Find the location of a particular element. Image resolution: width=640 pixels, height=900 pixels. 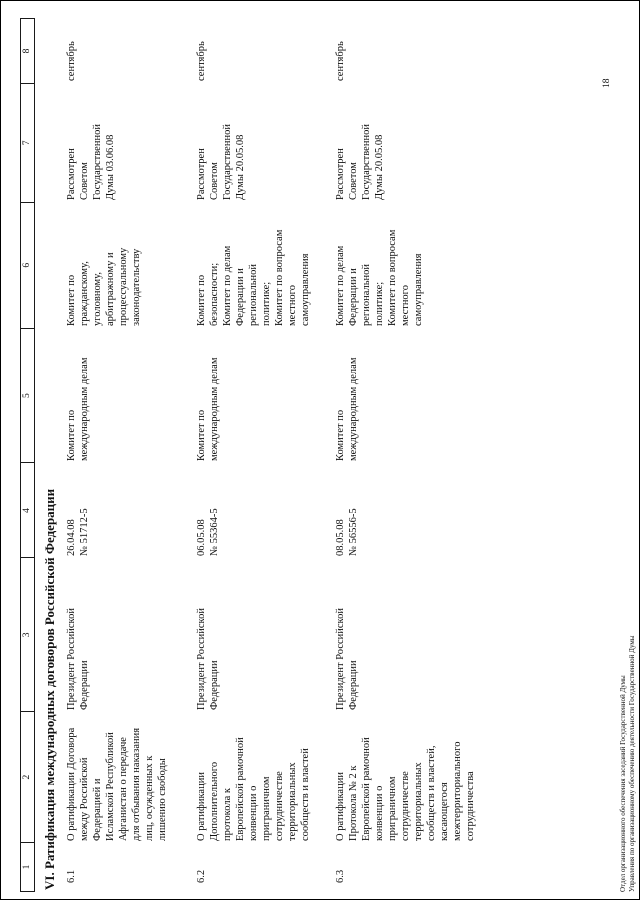

column-number-cell: 1 is located at coordinates (27, 867).